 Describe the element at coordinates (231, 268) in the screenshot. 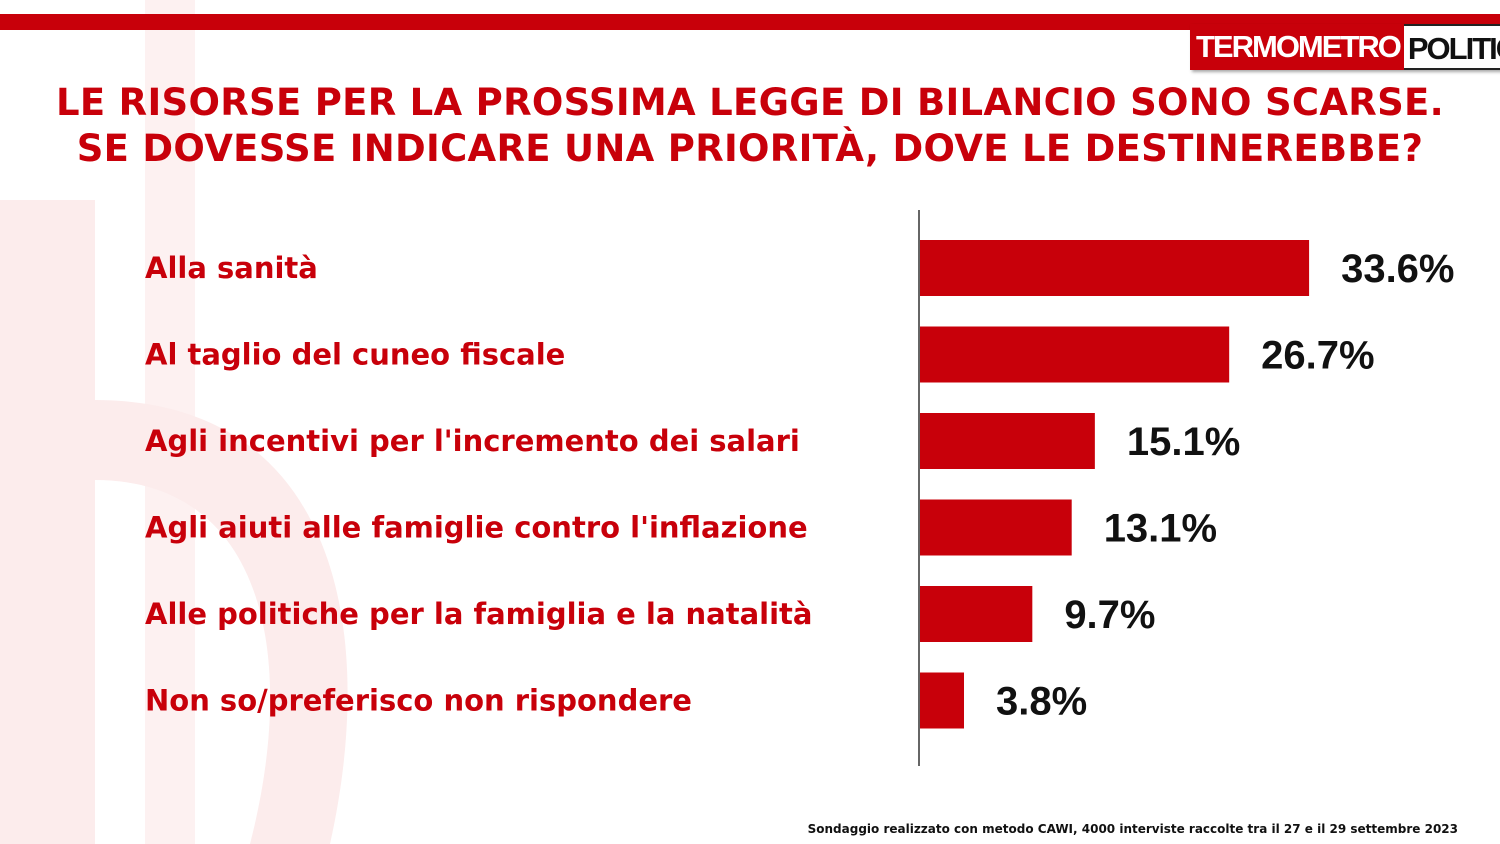

I see `category-label: Alla sanità` at that location.